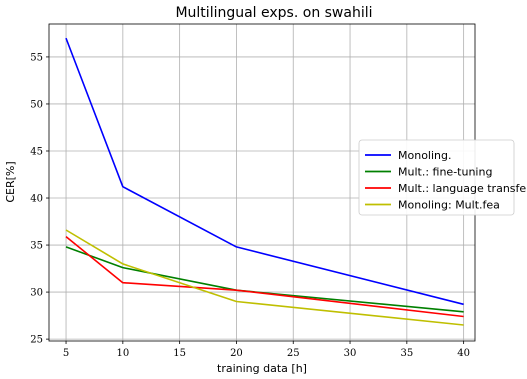  I want to click on y-tick-label: 50, so click(36, 104).